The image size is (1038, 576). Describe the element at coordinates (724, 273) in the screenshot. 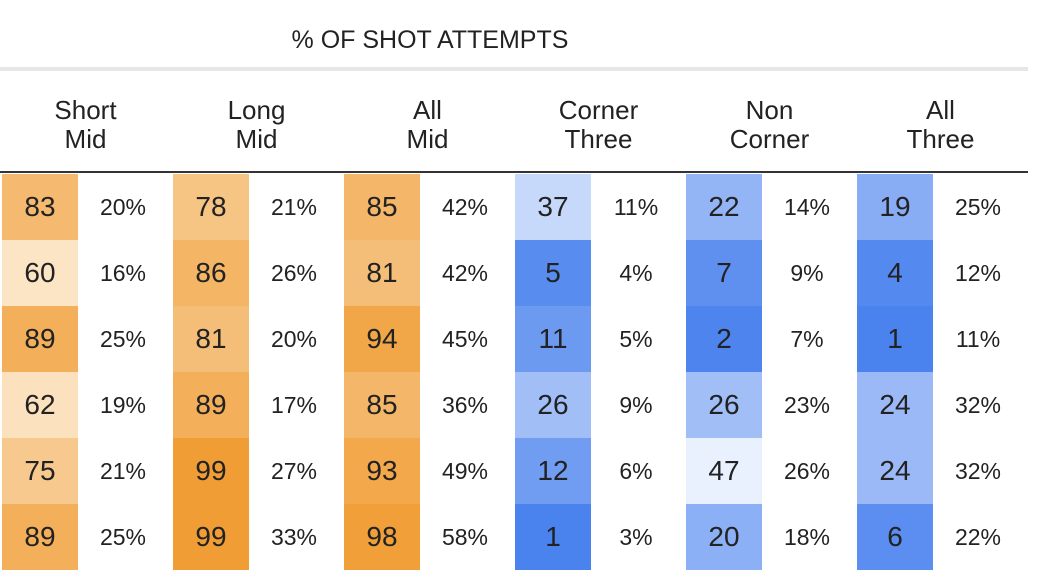

I see `rank-cell: 7` at that location.